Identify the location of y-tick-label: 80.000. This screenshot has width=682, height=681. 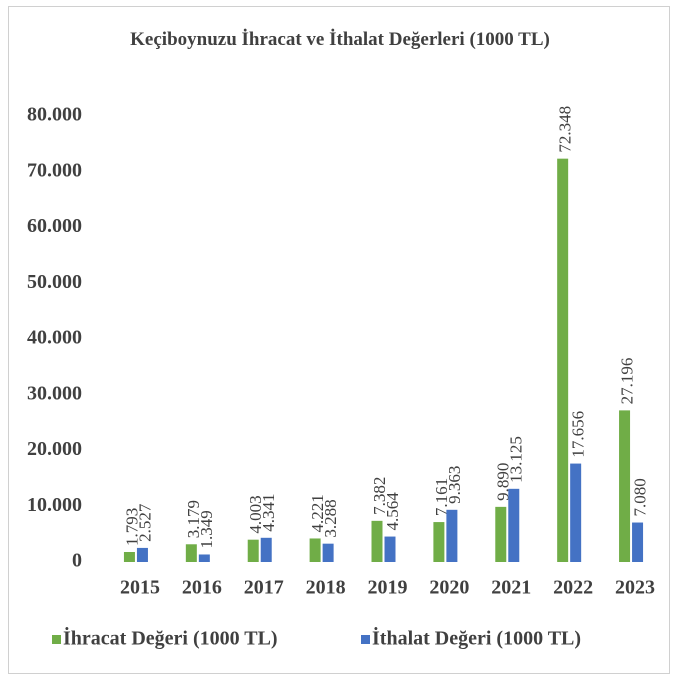
(54, 115).